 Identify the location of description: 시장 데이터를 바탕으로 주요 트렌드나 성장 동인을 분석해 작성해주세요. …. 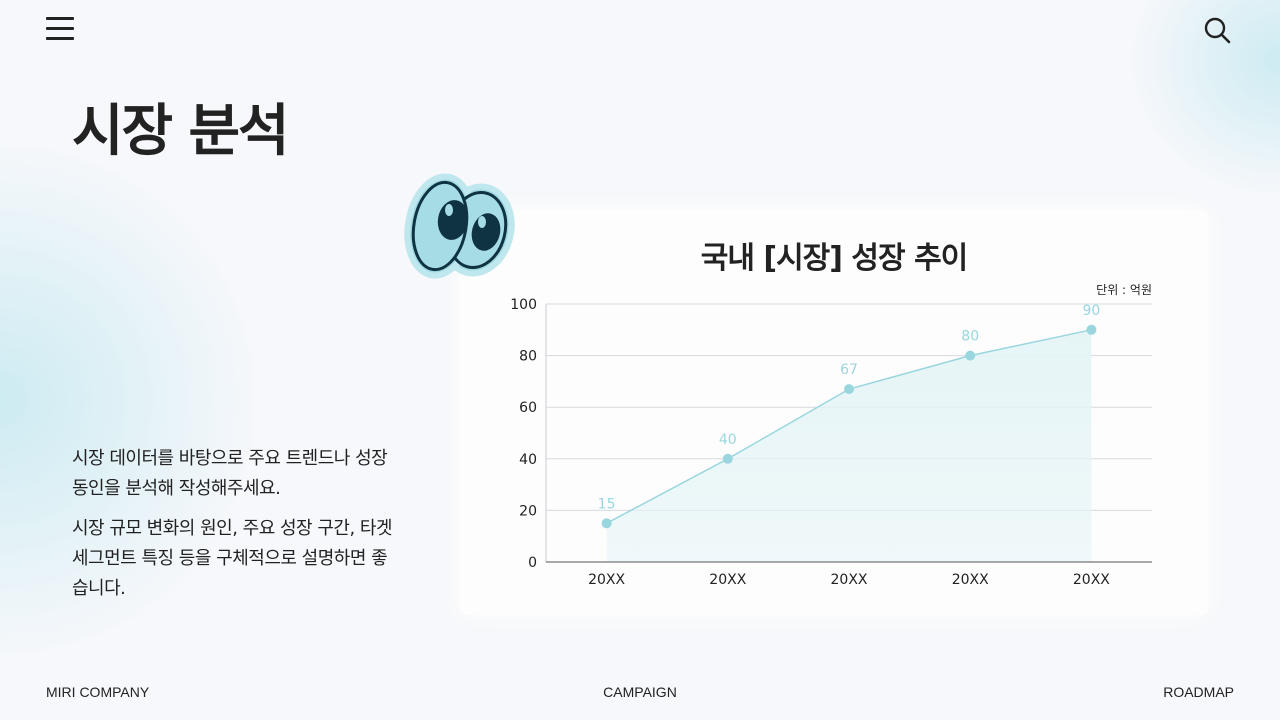
(237, 529).